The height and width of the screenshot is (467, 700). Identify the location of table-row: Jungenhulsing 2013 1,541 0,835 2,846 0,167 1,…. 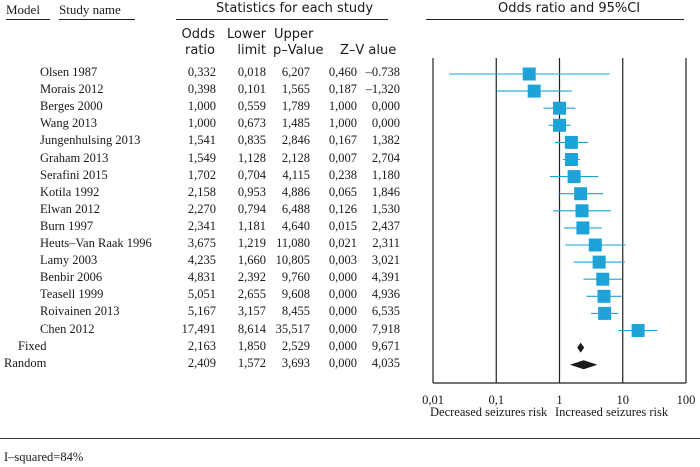
(215, 142).